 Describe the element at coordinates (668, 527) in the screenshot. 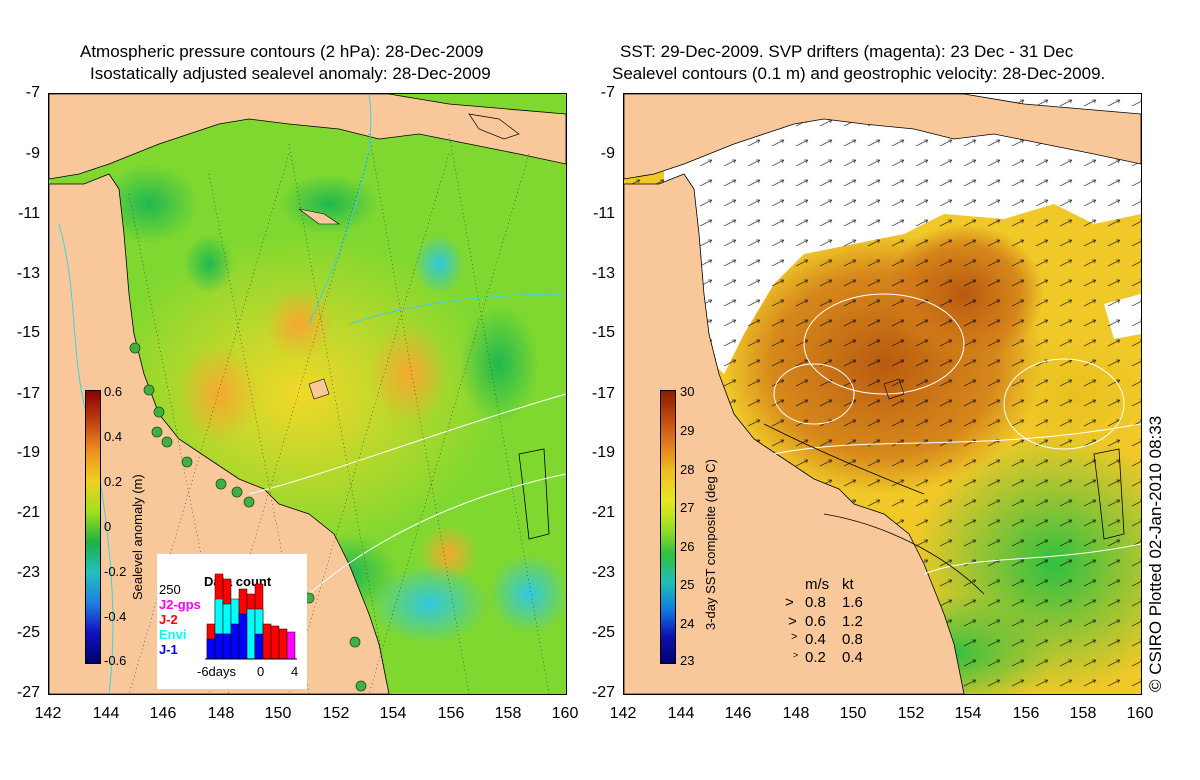

I see `sst-colorbar` at that location.